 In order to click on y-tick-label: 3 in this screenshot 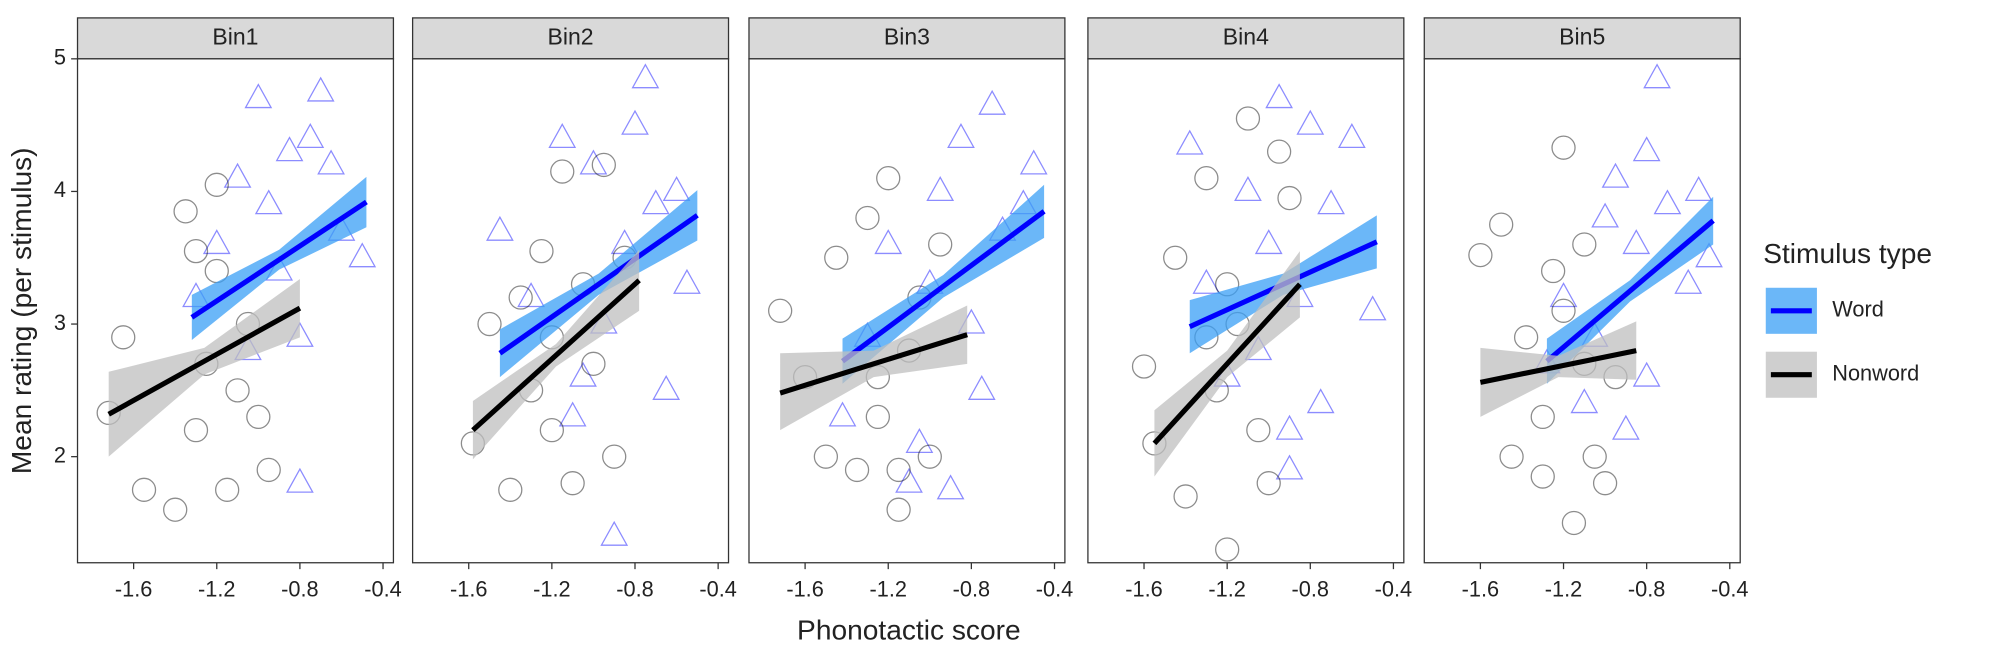, I will do `click(60, 322)`.